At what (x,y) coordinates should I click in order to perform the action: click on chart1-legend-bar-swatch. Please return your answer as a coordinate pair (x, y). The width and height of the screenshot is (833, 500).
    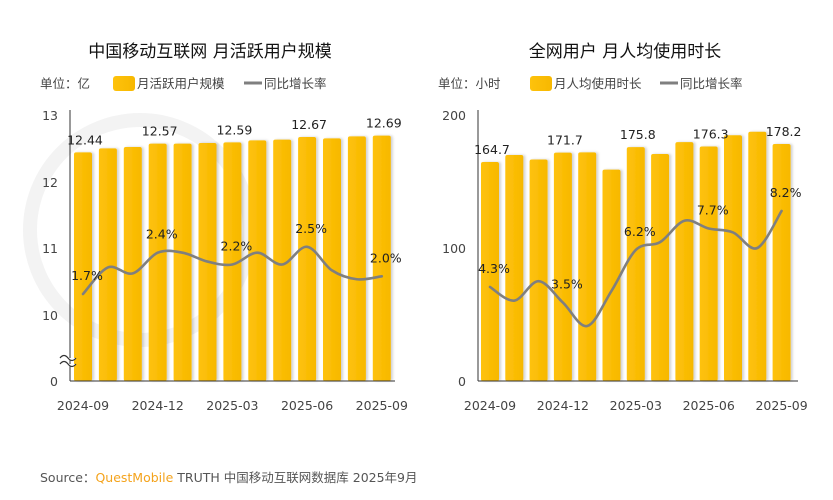
    Looking at the image, I should click on (124, 83).